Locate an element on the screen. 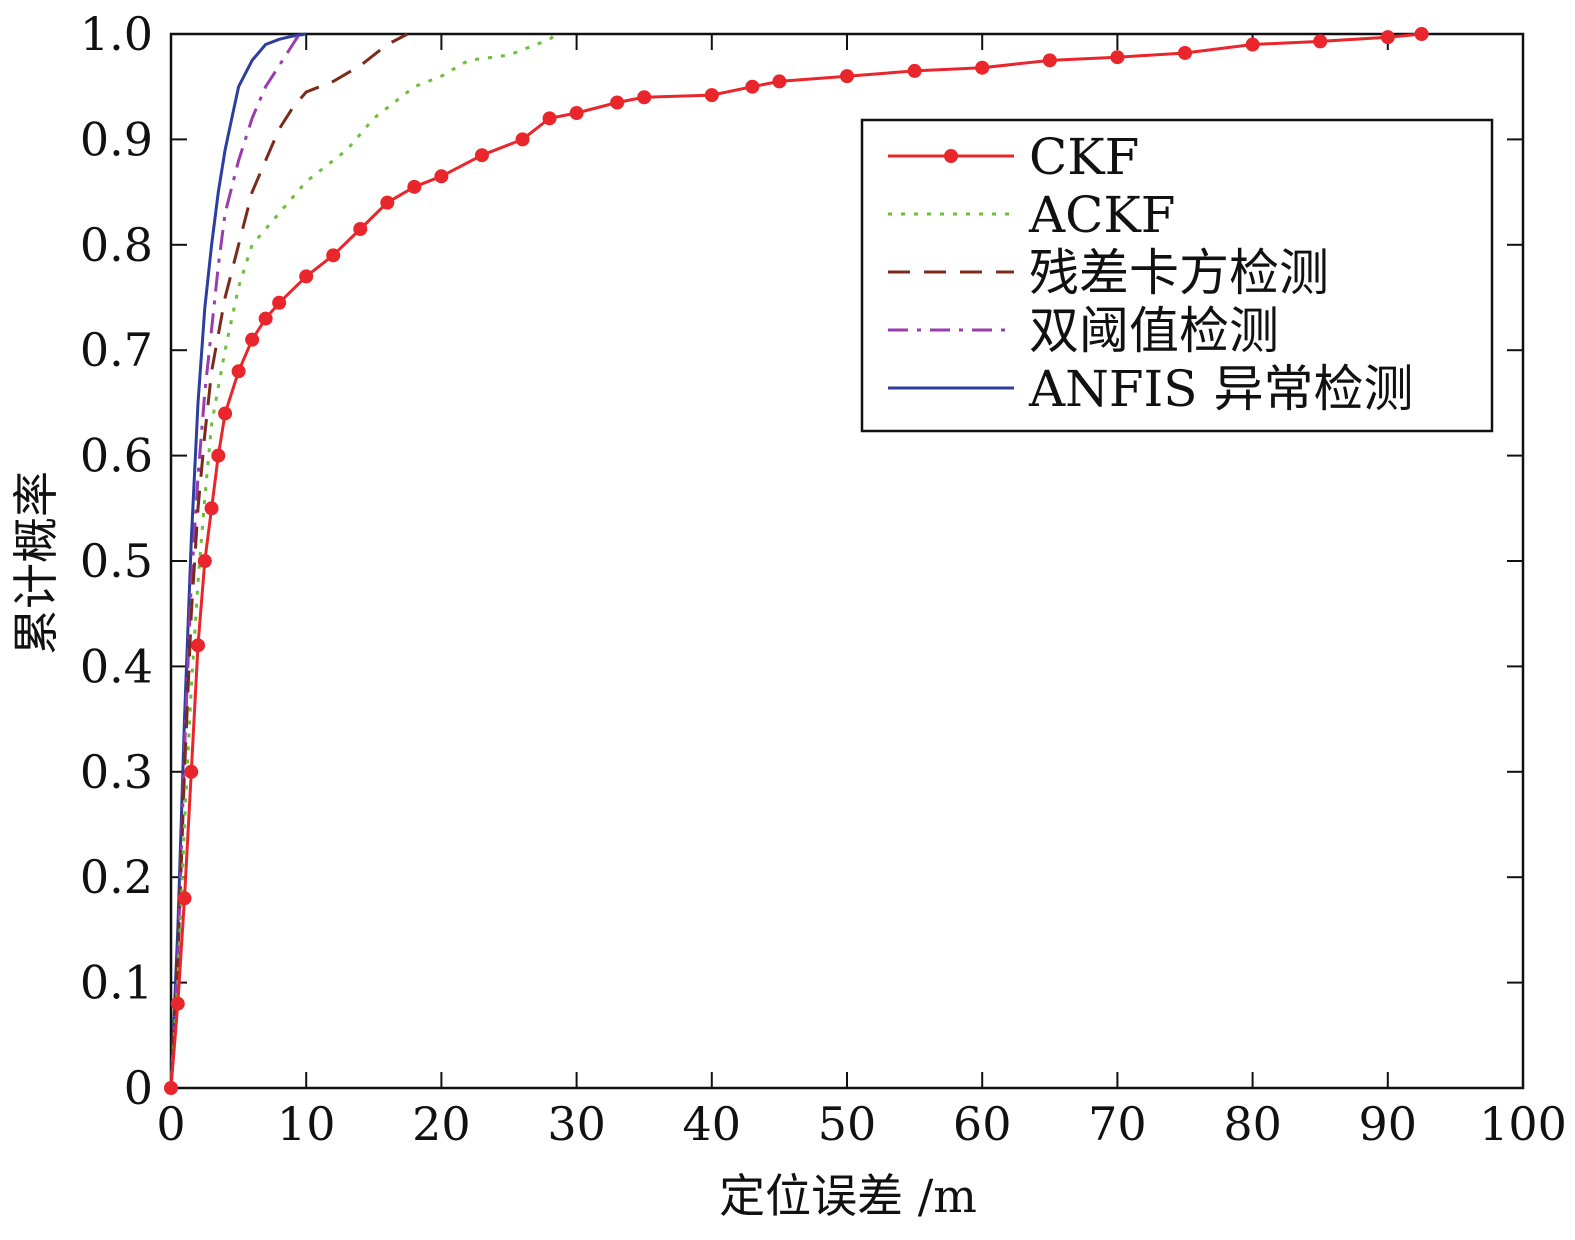 Image resolution: width=1575 pixels, height=1240 pixels. x-axis-label: 定位误差 /m is located at coordinates (848, 1196).